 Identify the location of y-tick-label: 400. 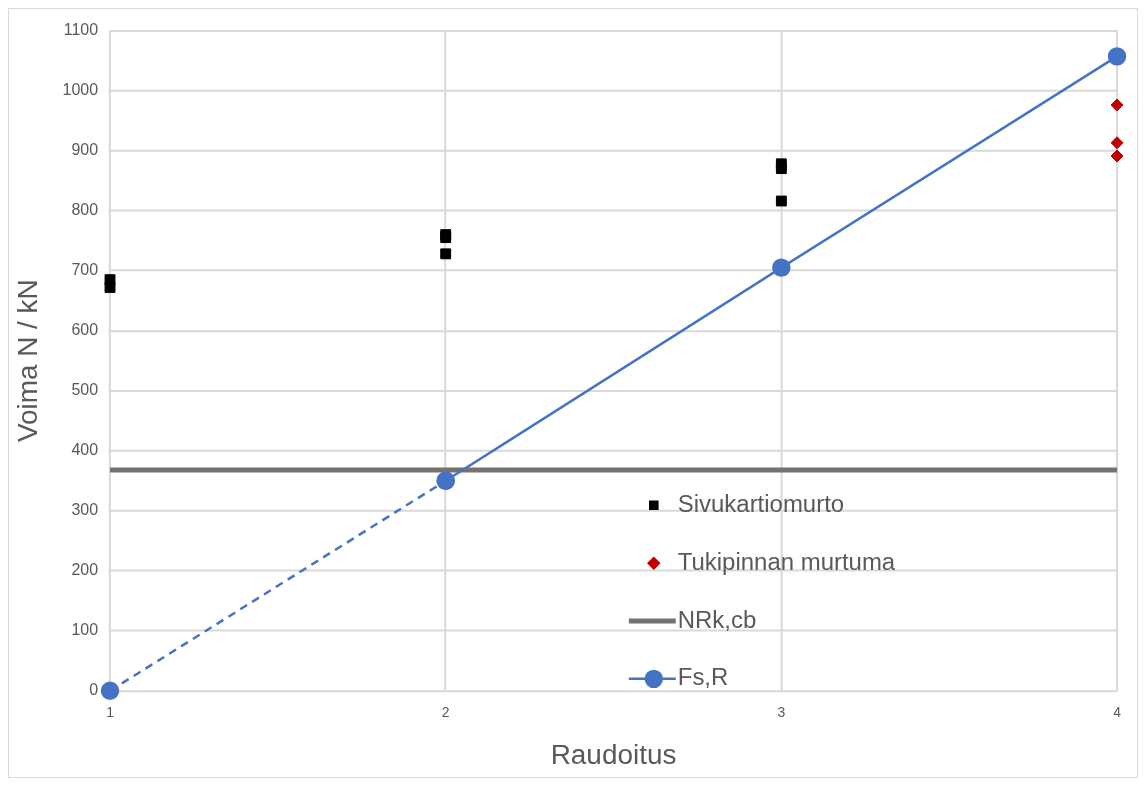
(85, 450).